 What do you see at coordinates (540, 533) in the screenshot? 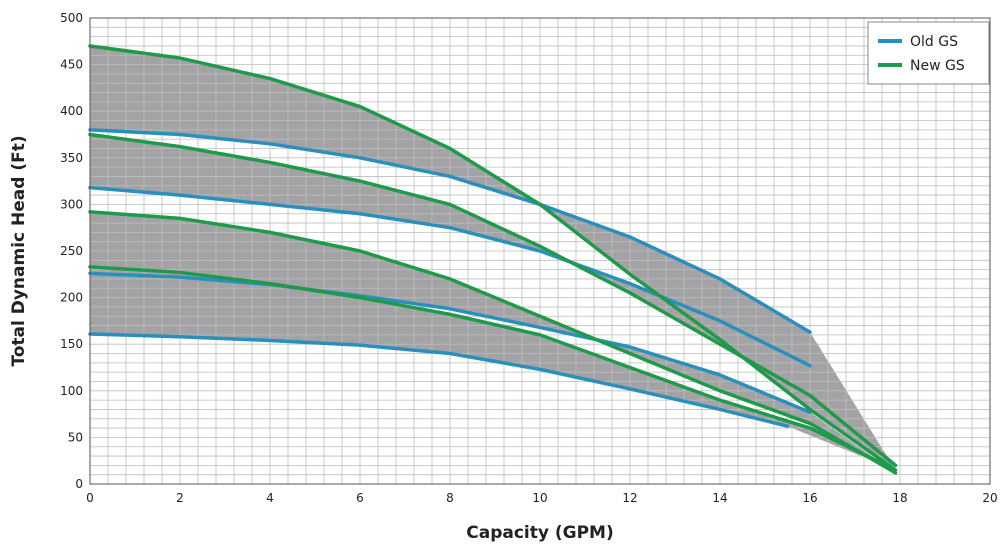
I see `x-axis-title: Capacity (GPM)` at bounding box center [540, 533].